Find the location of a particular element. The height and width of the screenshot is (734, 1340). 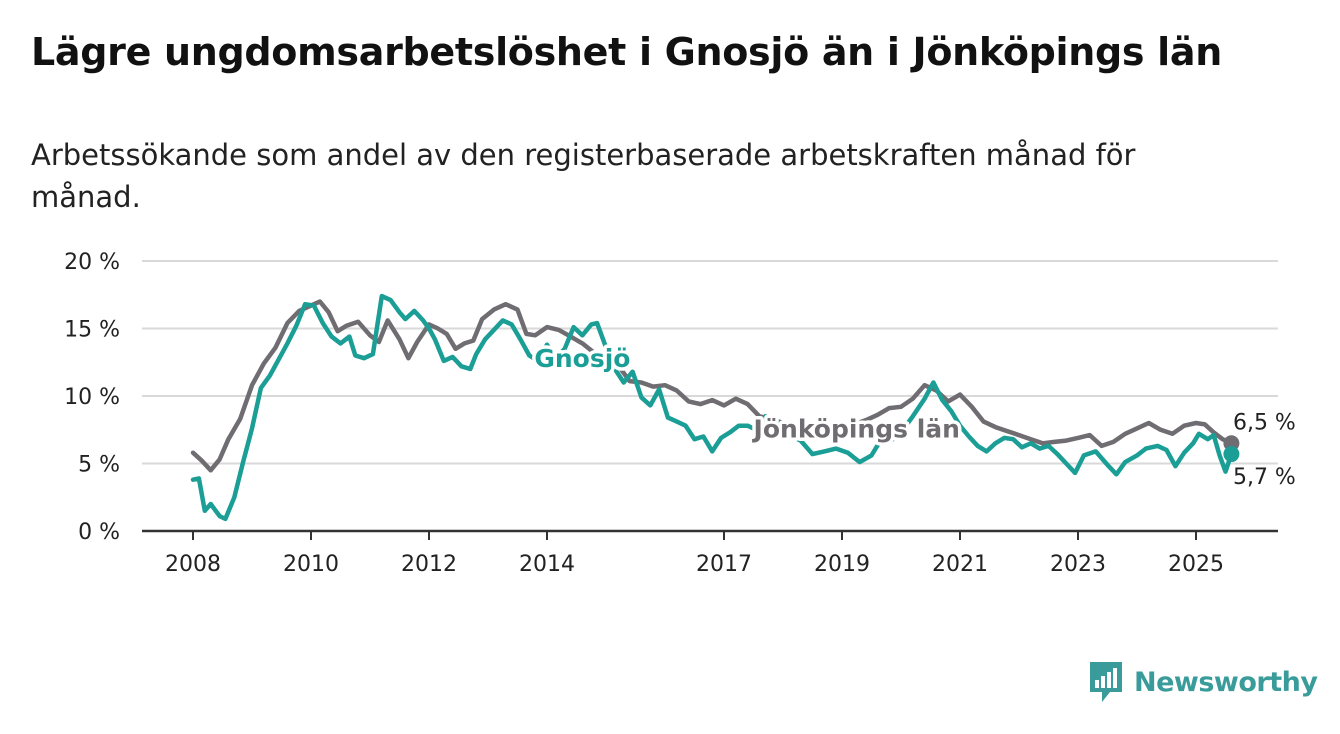

y-tick-label: 5 % is located at coordinates (99, 465).